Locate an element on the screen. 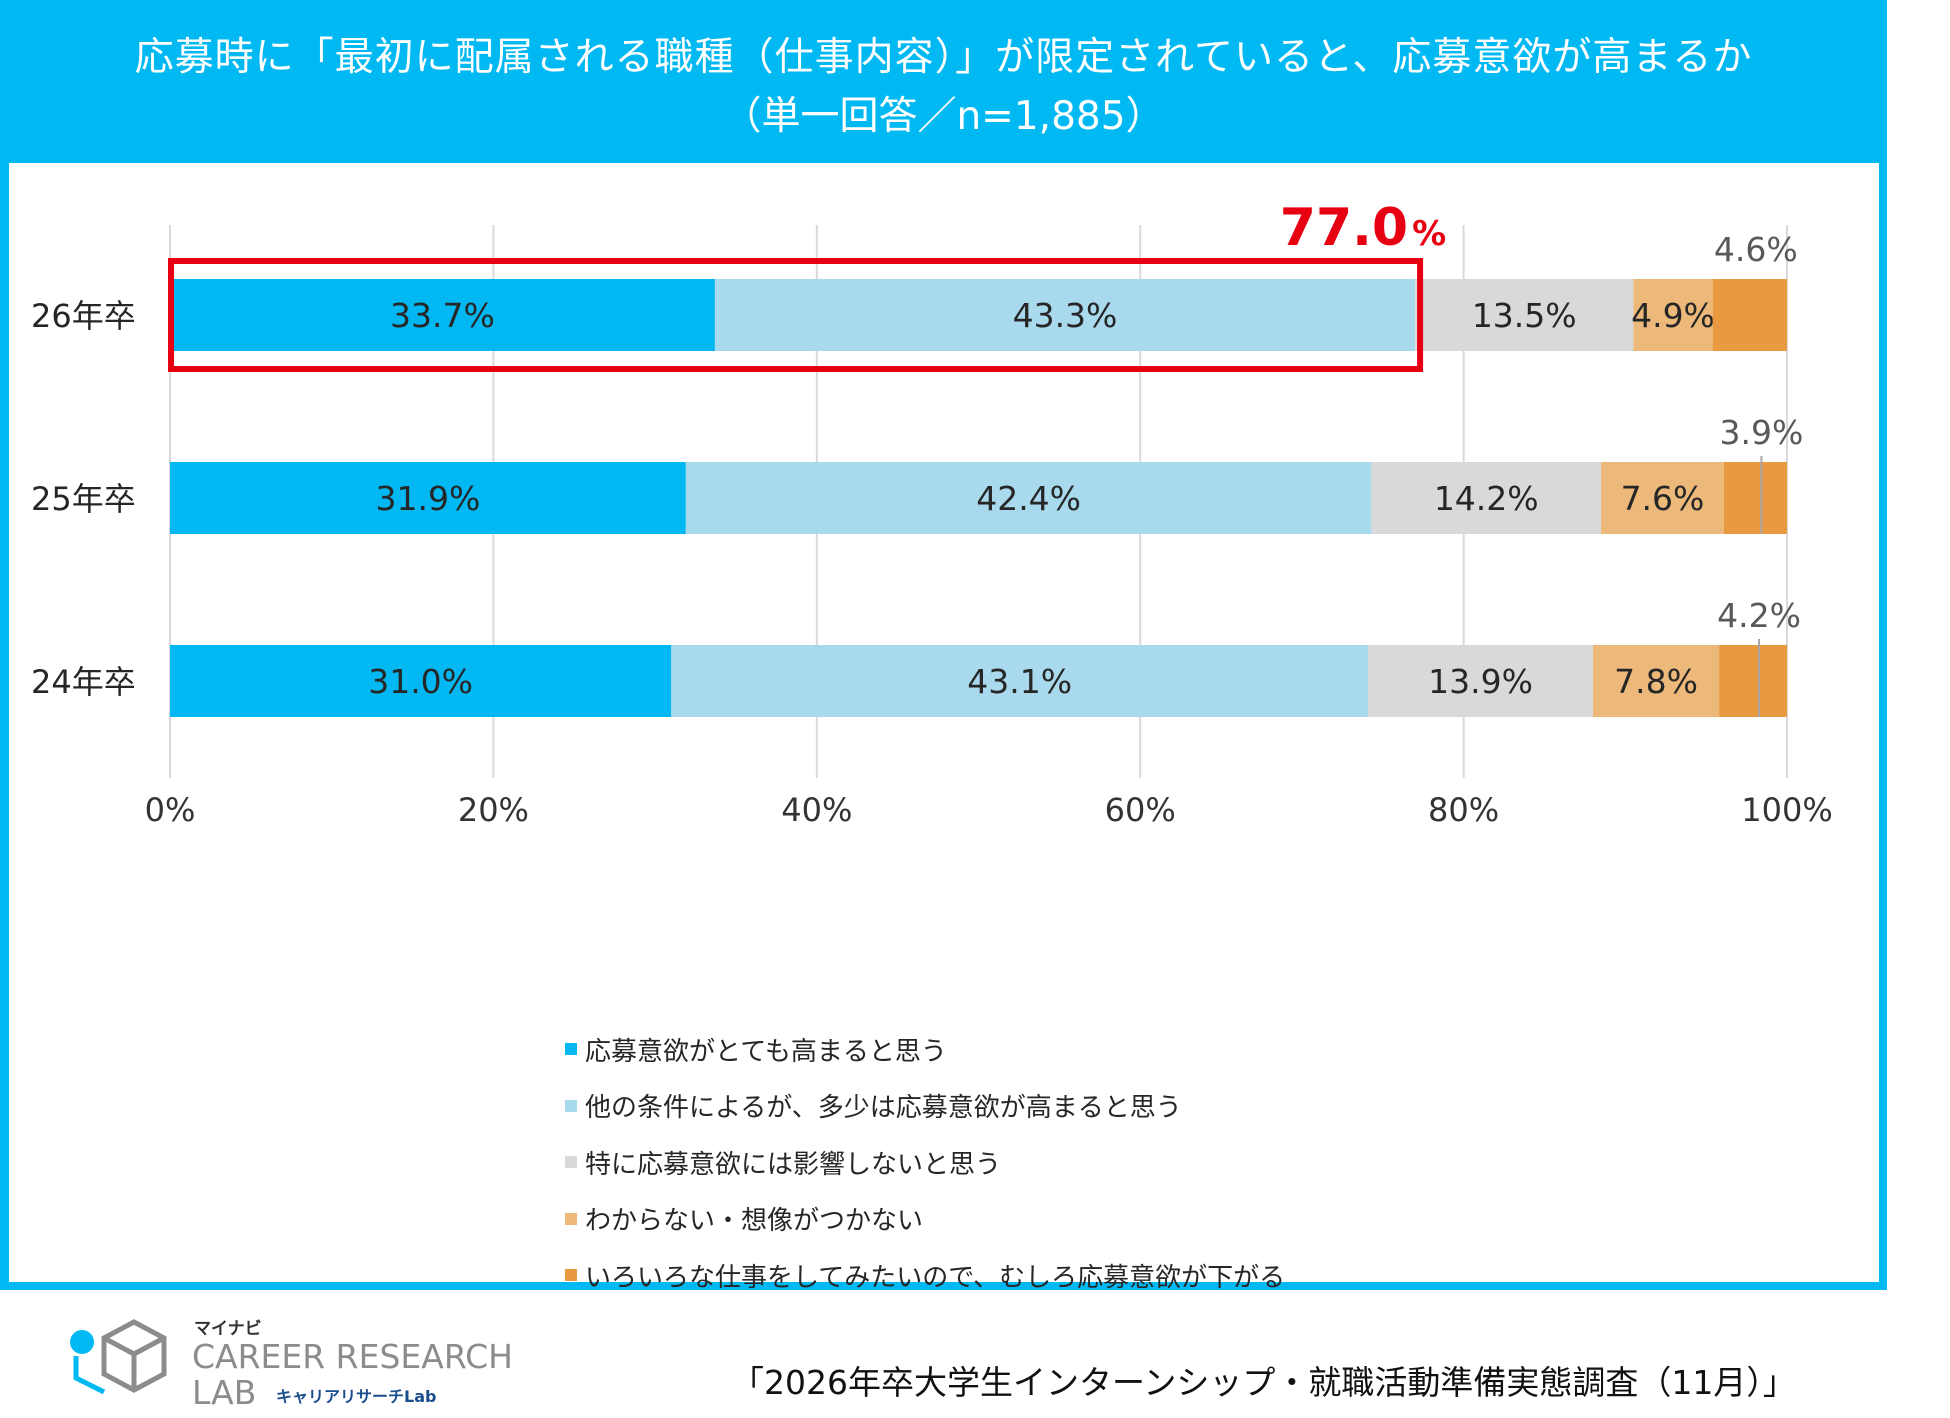  legend-label: 応募意欲がとても高まると思う is located at coordinates (766, 1051).